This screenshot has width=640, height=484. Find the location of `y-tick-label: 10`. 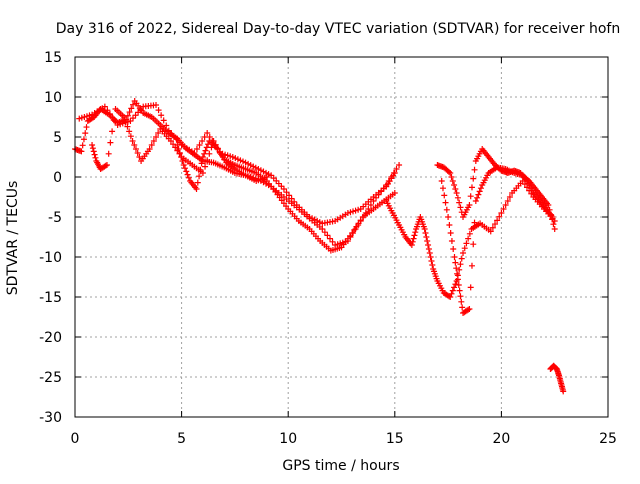

y-tick-label: 10 is located at coordinates (53, 98).